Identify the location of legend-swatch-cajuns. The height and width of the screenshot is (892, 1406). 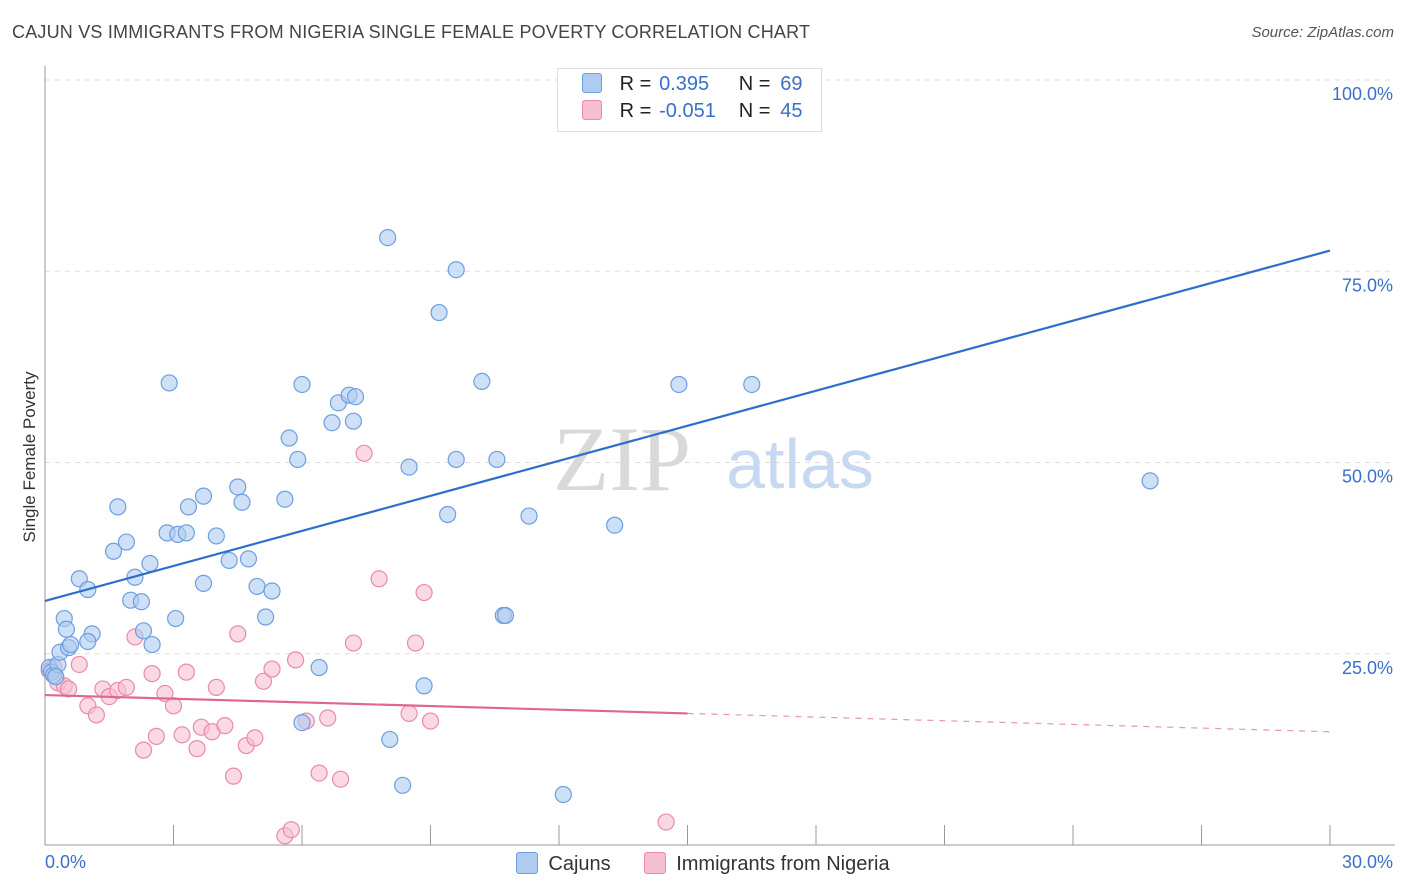
(527, 863).